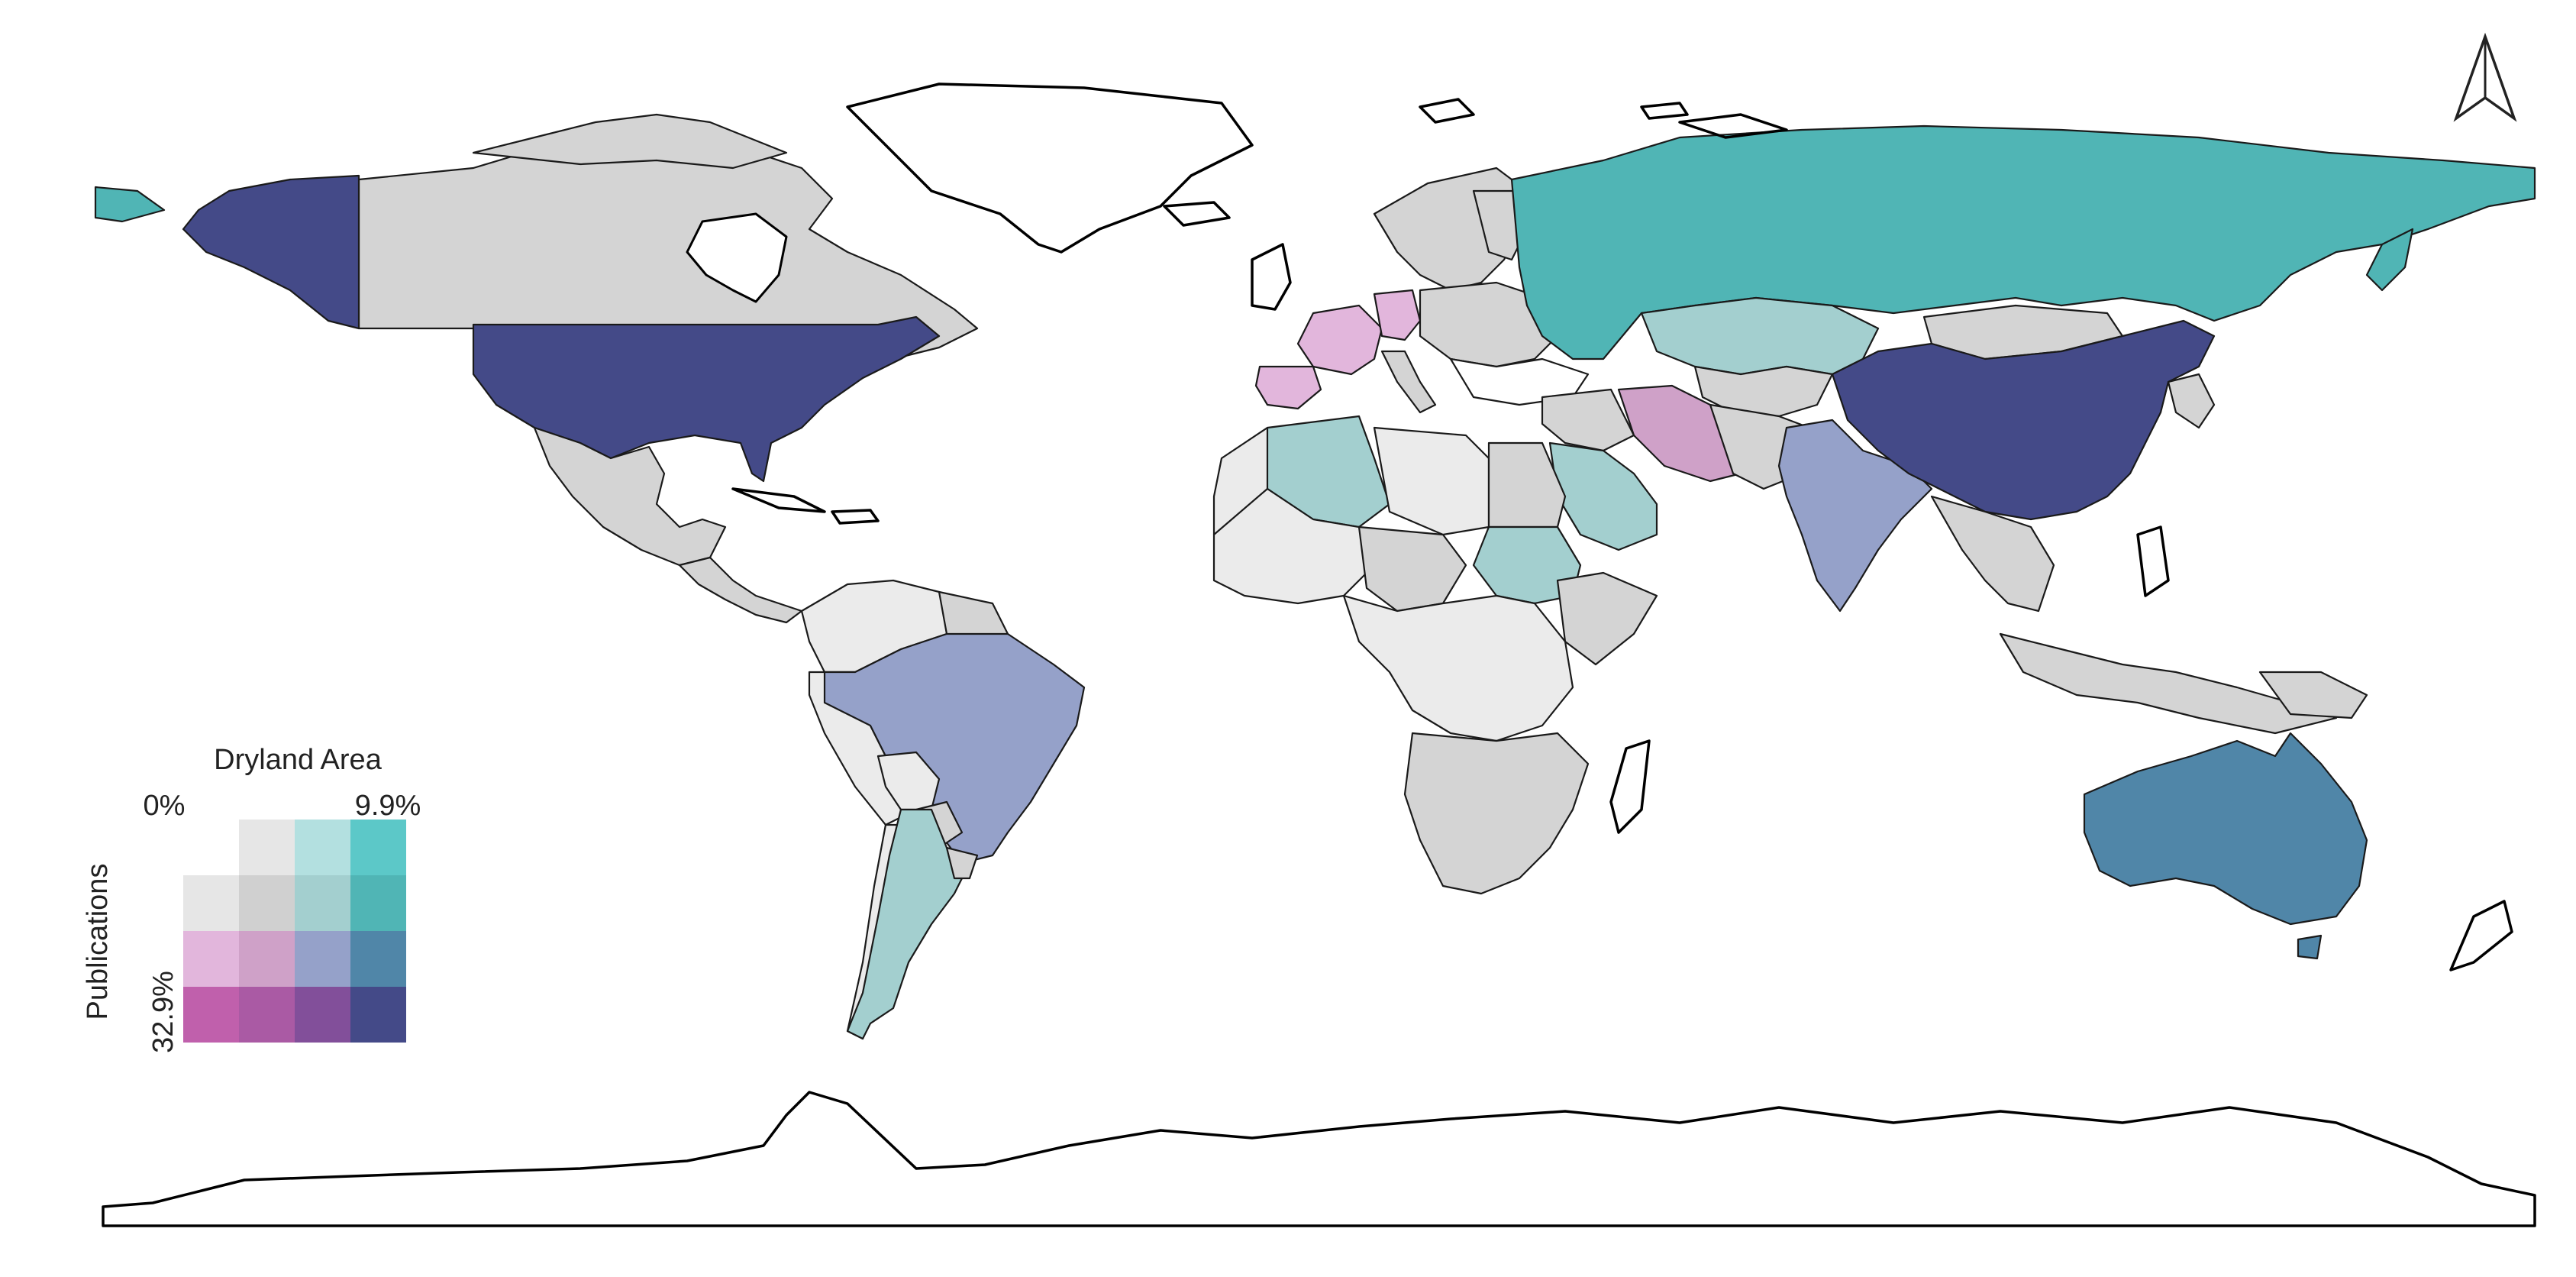  What do you see at coordinates (163, 1012) in the screenshot?
I see `legend-y-max-label: 32.9%` at bounding box center [163, 1012].